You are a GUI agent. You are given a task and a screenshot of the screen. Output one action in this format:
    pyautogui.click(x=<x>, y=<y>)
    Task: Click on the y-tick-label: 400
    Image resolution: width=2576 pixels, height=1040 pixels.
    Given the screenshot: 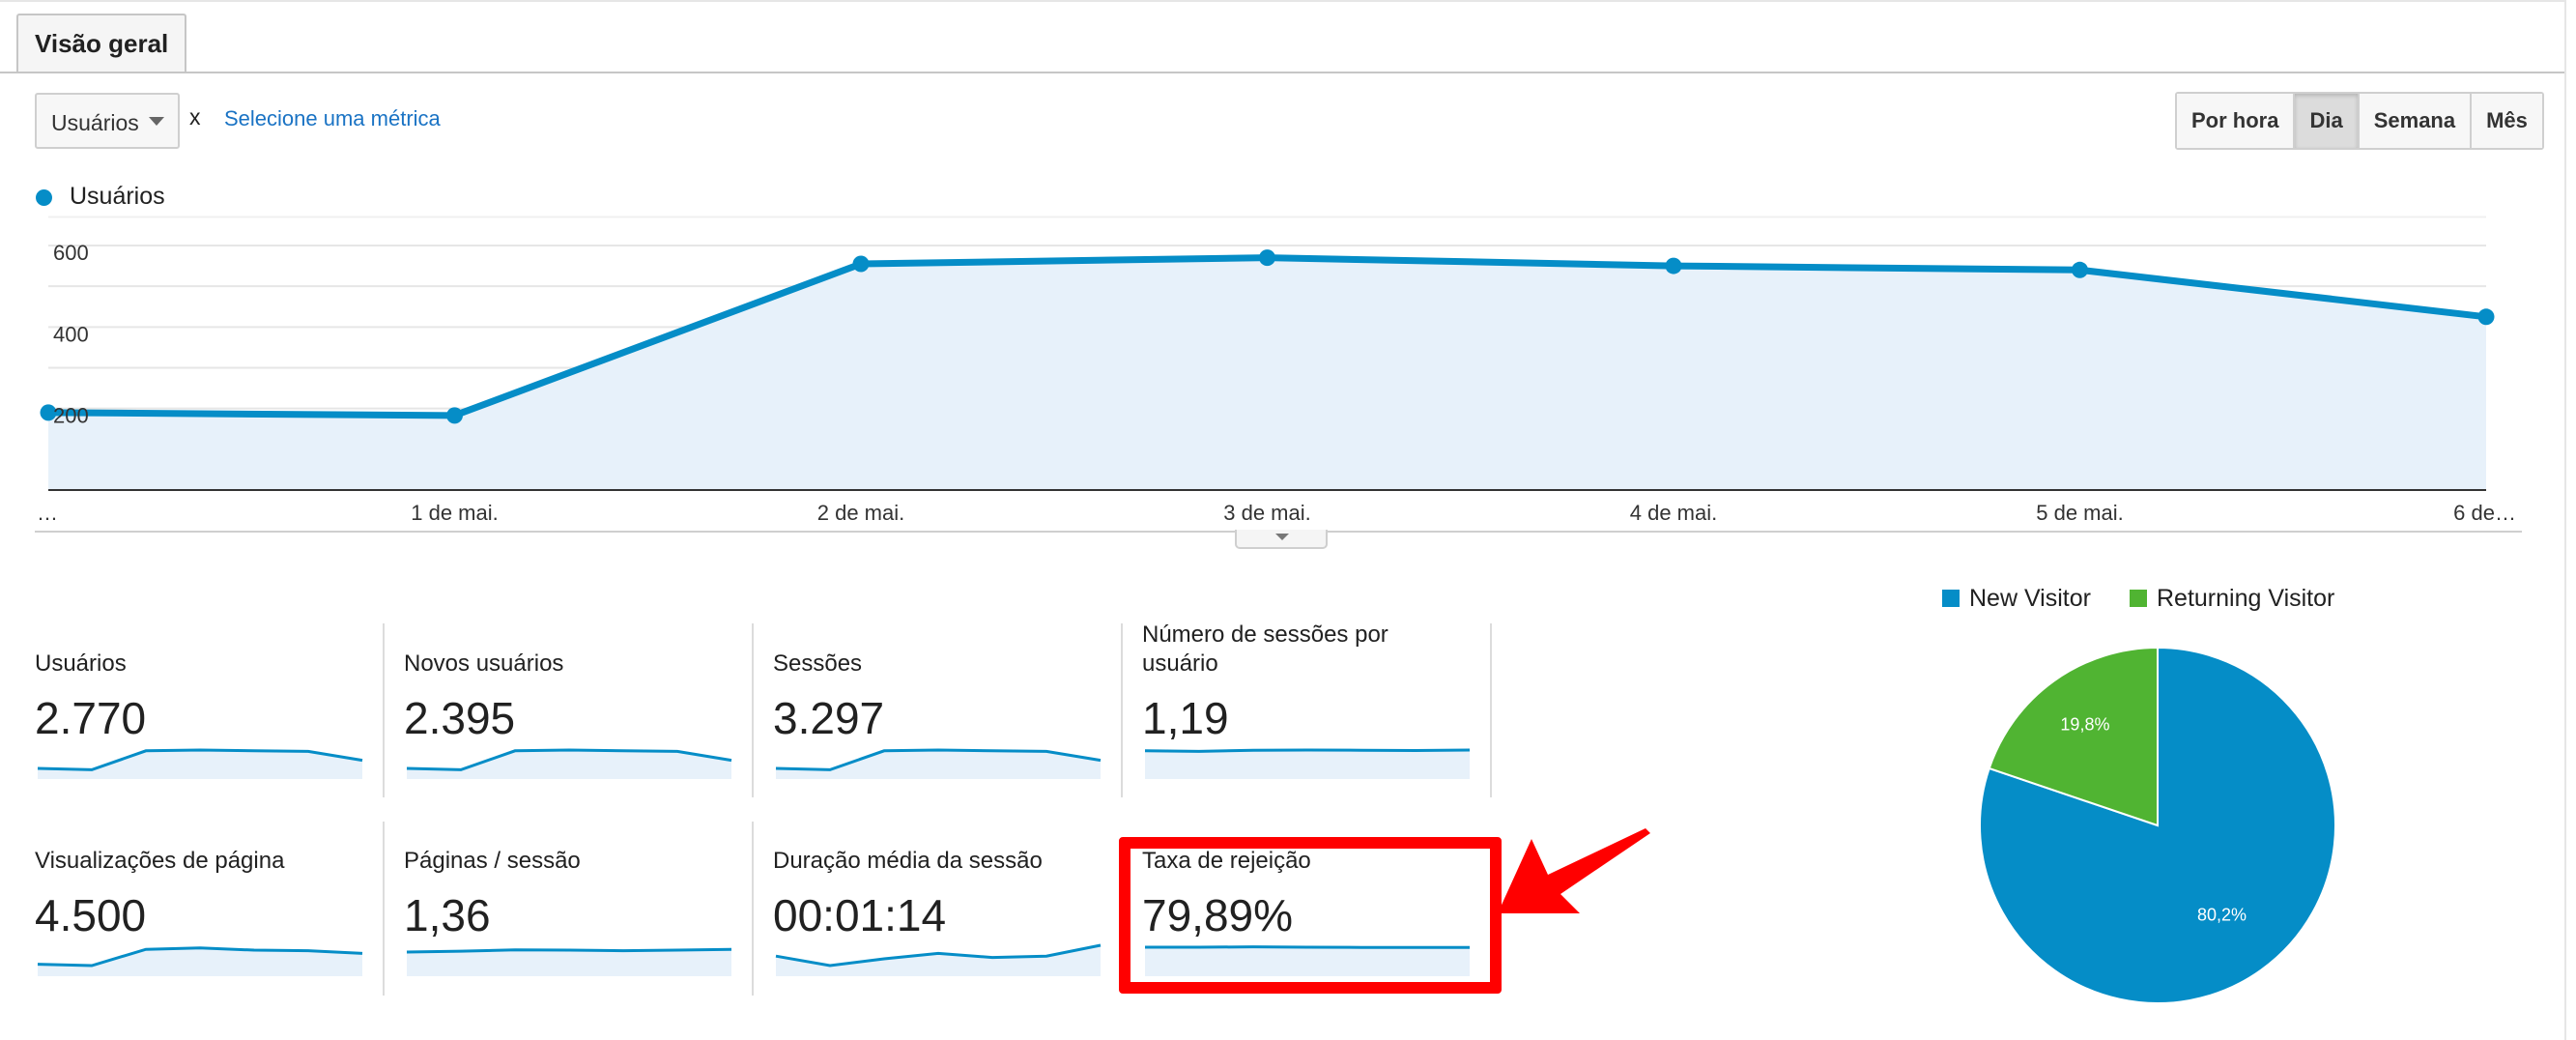 What is the action you would take?
    pyautogui.click(x=71, y=334)
    